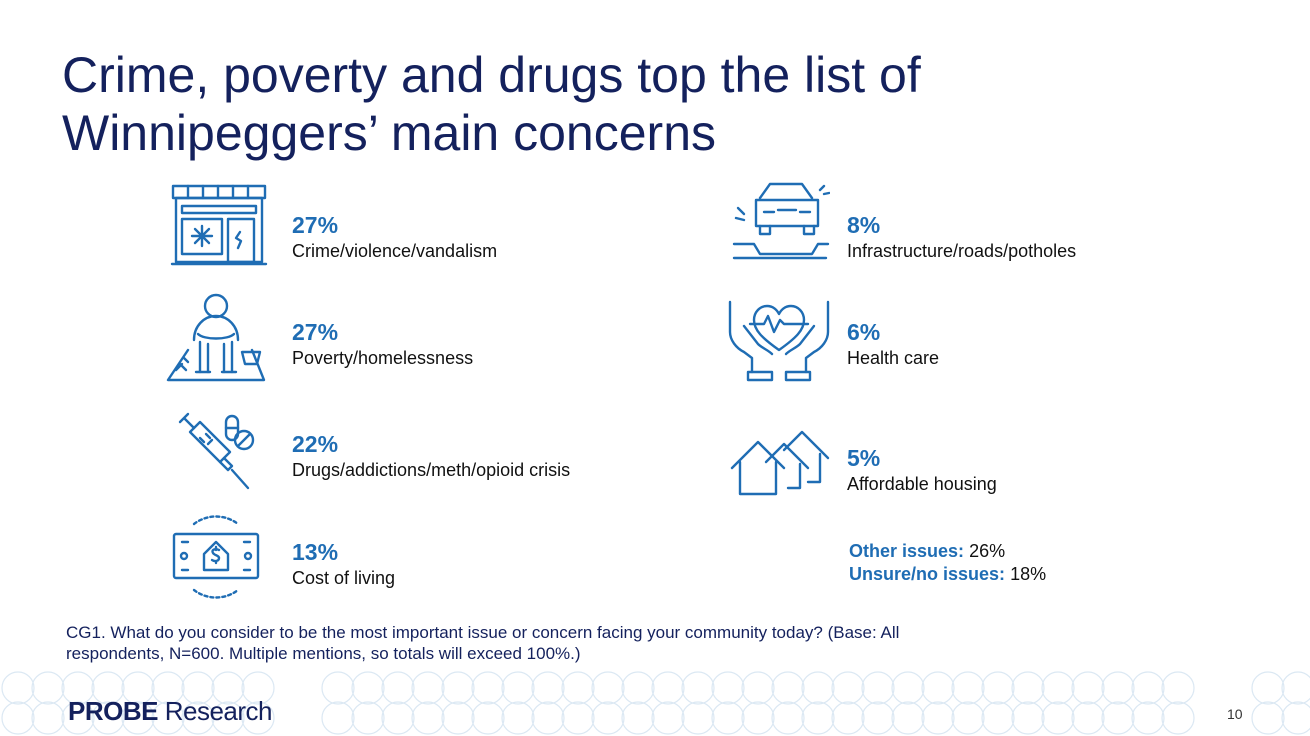 This screenshot has width=1310, height=736. What do you see at coordinates (1235, 714) in the screenshot?
I see `page-number: 10` at bounding box center [1235, 714].